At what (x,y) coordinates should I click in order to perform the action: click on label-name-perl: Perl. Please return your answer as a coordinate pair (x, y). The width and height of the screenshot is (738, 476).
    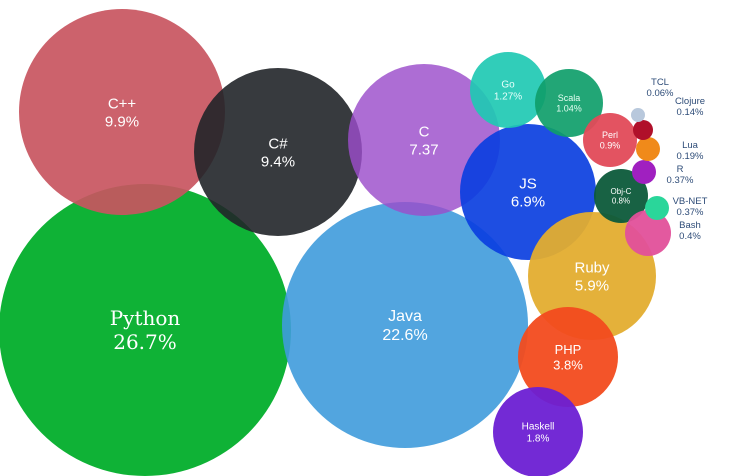
    Looking at the image, I should click on (610, 135).